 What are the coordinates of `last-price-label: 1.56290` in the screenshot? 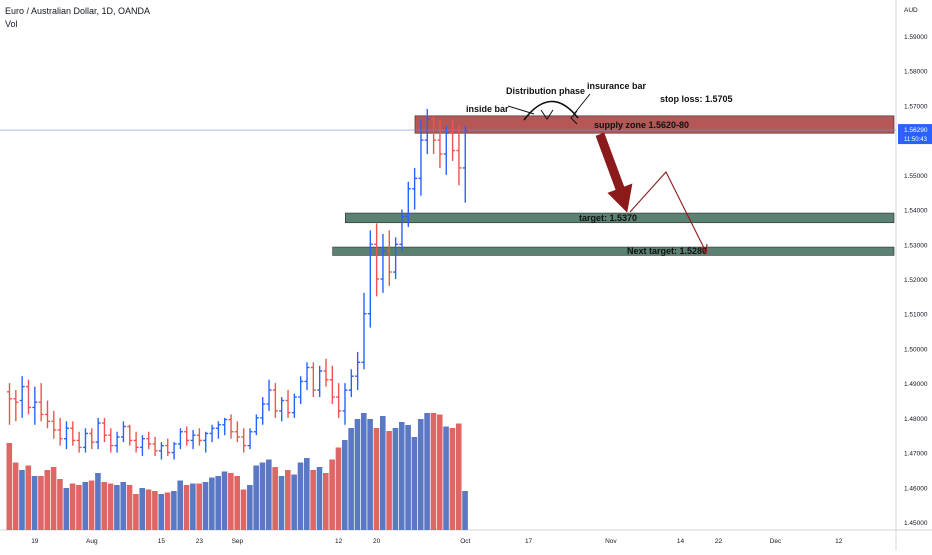 It's located at (916, 130).